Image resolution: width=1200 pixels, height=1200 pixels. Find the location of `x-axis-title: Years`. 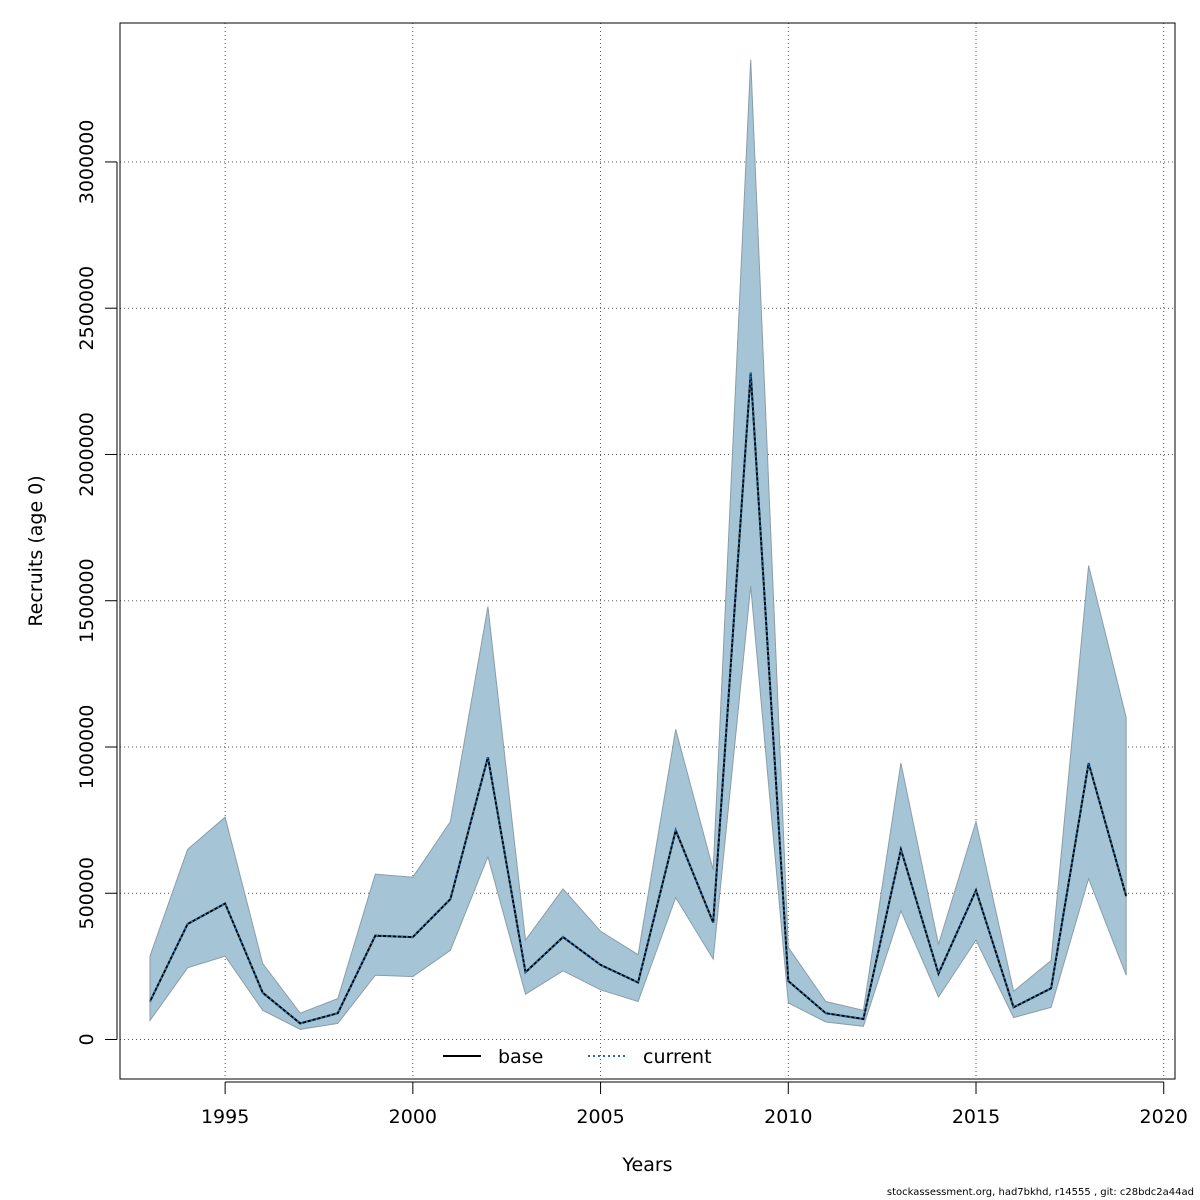

x-axis-title: Years is located at coordinates (646, 1165).